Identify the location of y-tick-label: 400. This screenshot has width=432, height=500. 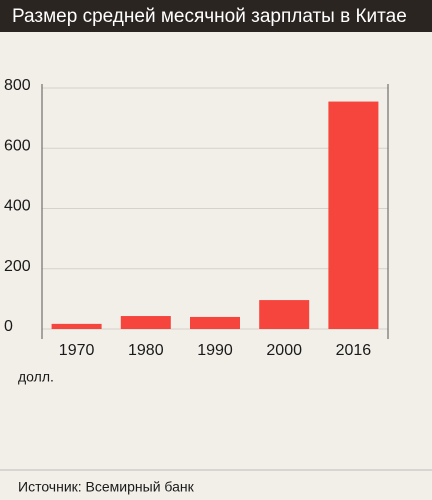
(17, 206).